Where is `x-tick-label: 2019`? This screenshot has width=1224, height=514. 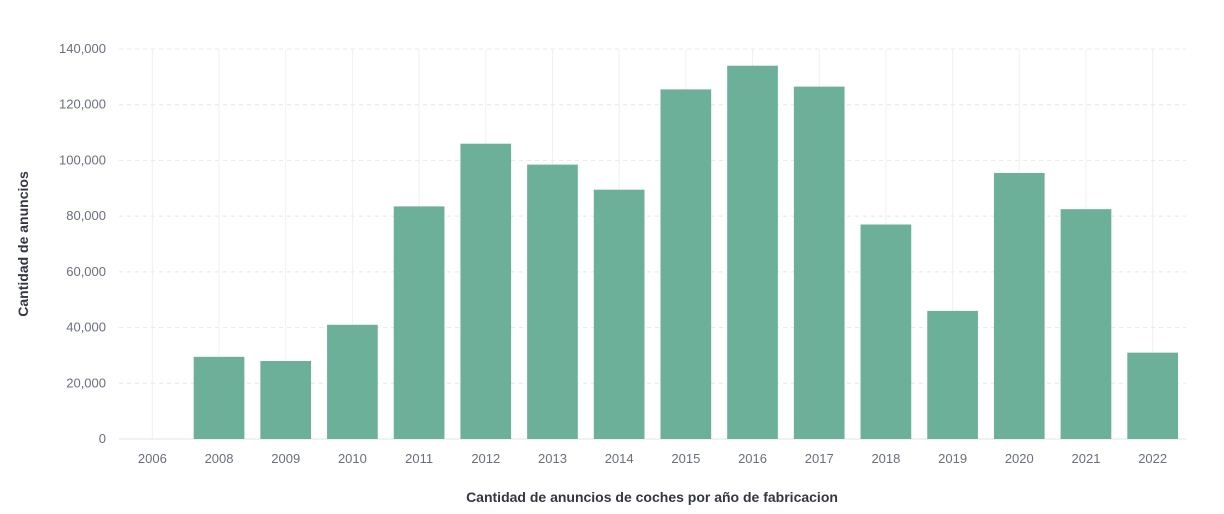 x-tick-label: 2019 is located at coordinates (952, 458).